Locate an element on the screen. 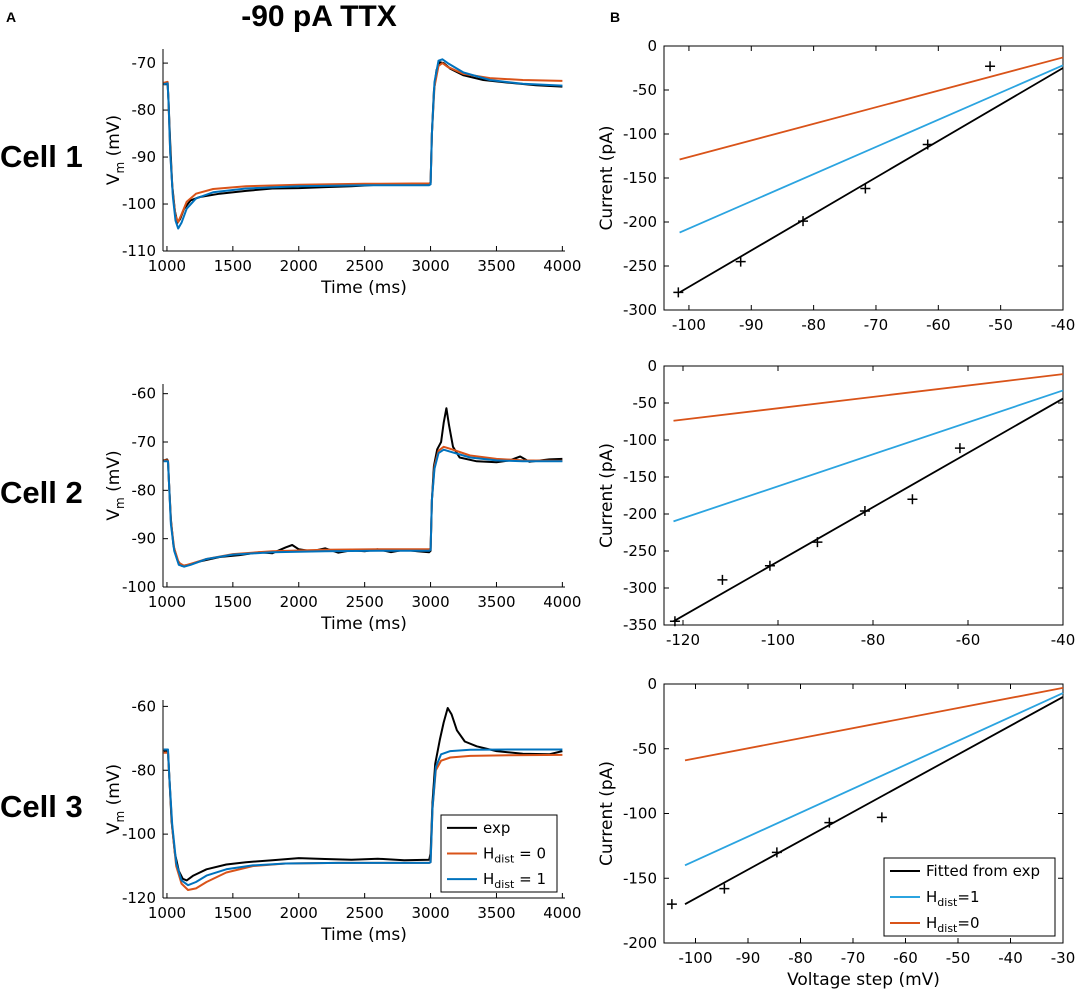 This screenshot has height=993, width=1089. y-tick-label: -90 is located at coordinates (144, 157).